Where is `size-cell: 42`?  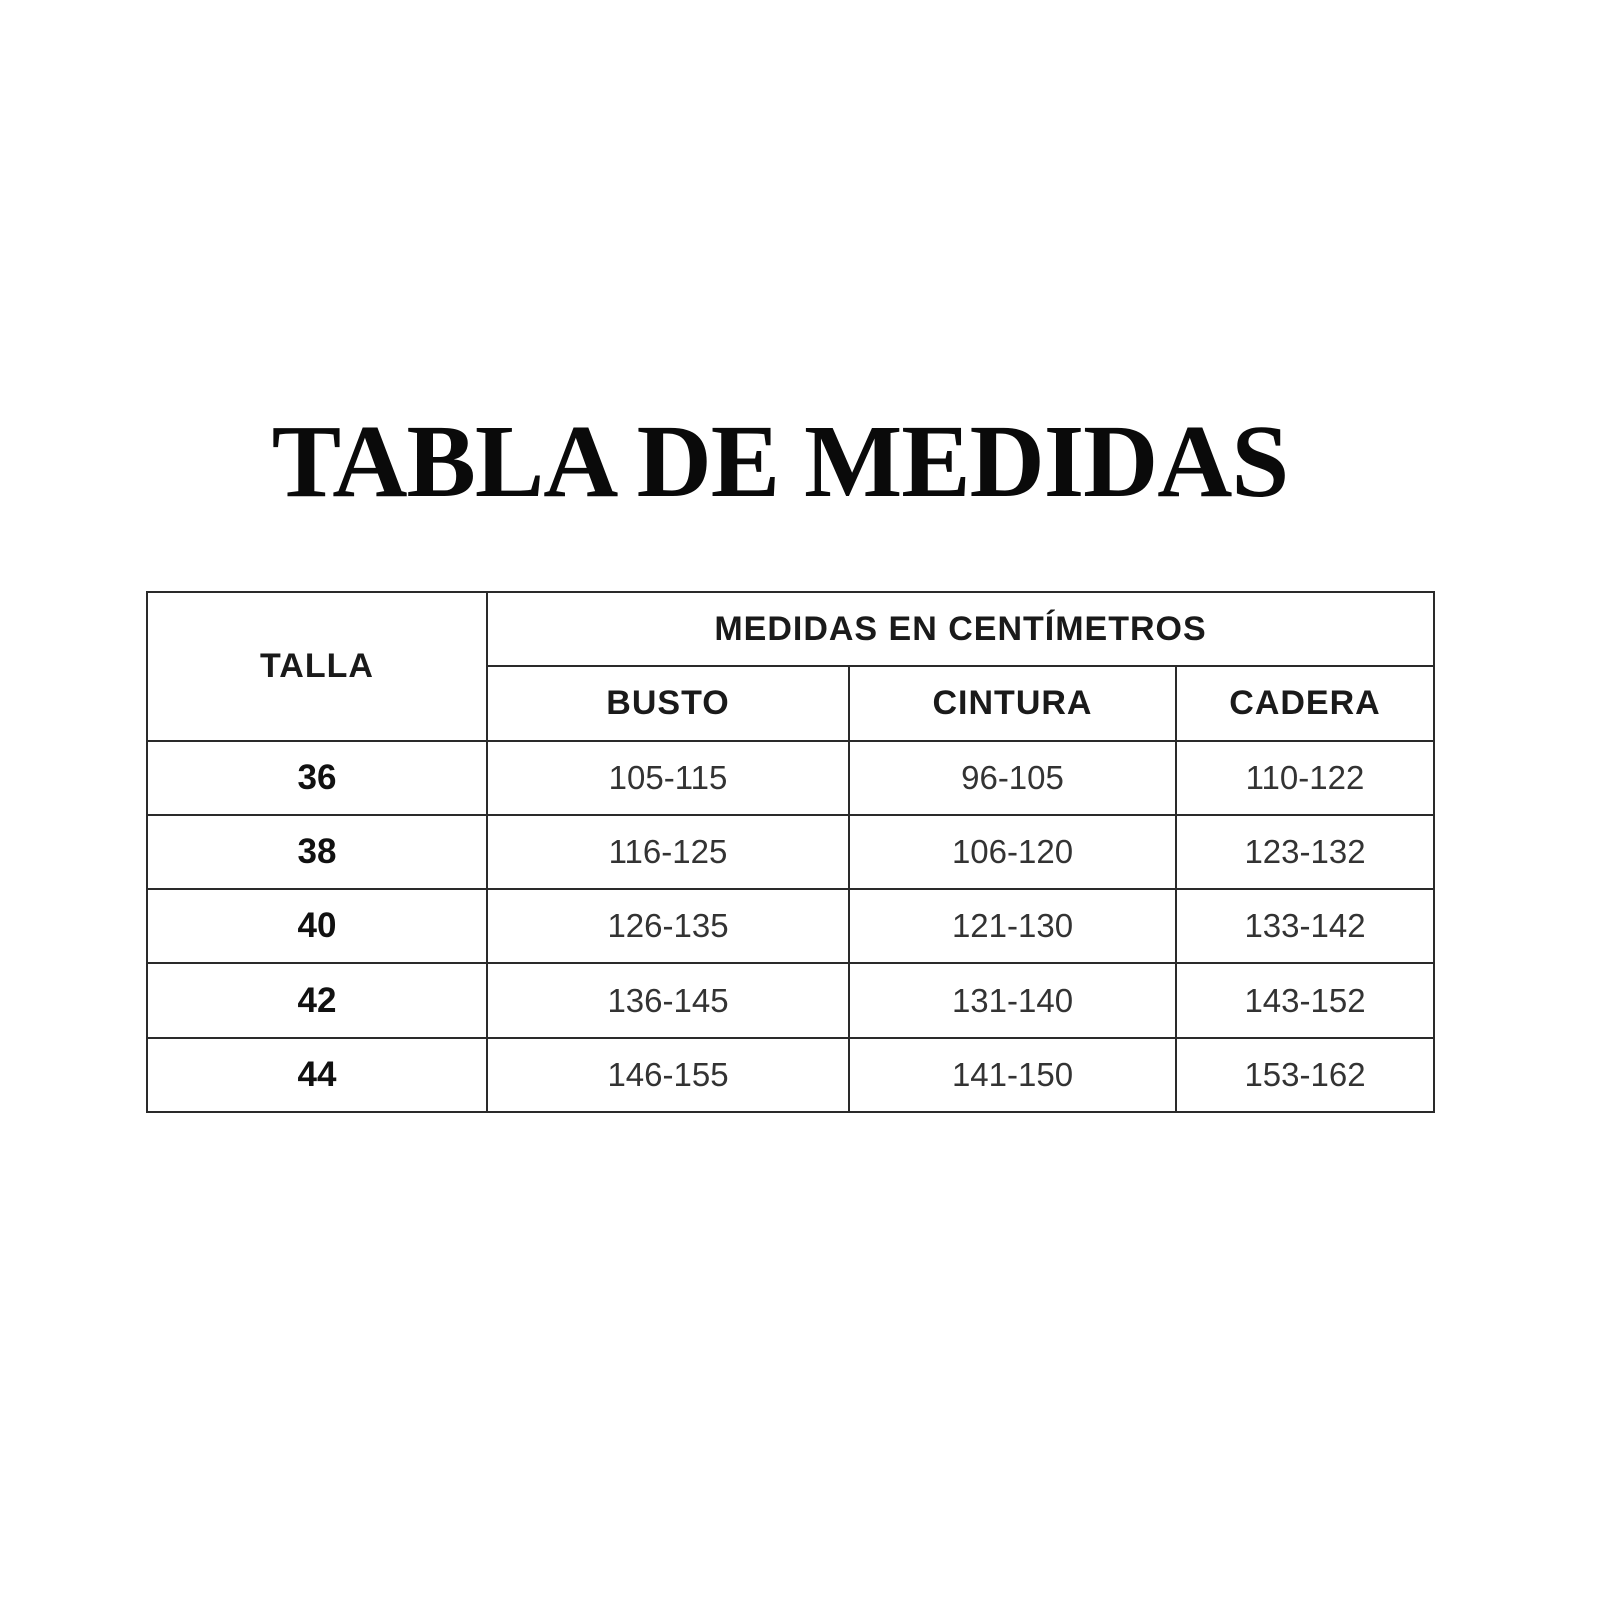 size-cell: 42 is located at coordinates (317, 1000).